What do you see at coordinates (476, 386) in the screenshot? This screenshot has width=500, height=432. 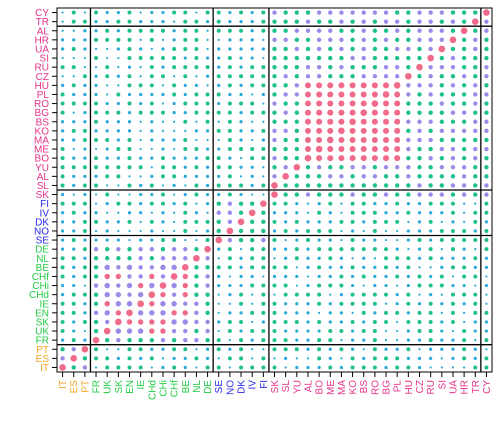 I see `x-tick-label: TR` at bounding box center [476, 386].